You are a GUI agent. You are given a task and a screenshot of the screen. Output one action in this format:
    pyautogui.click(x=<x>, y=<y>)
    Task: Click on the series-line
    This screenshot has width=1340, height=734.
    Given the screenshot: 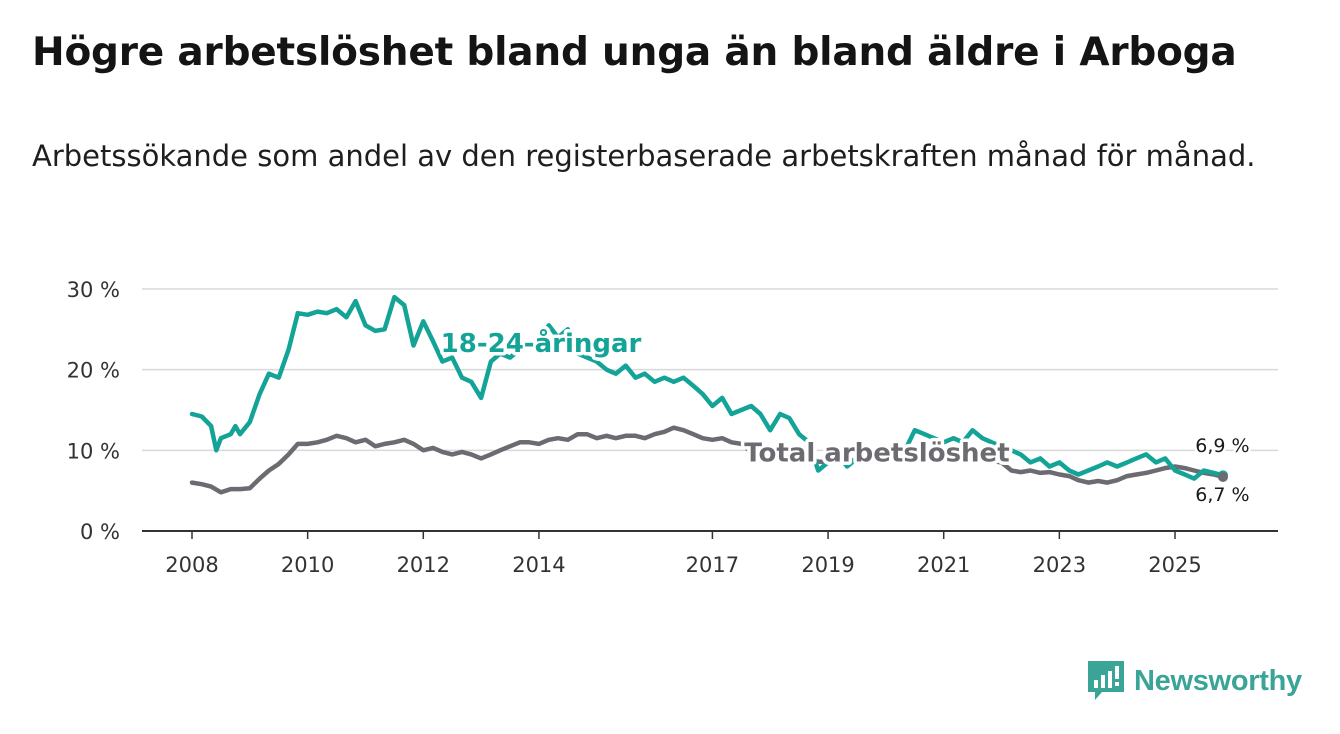 What is the action you would take?
    pyautogui.click(x=707, y=460)
    